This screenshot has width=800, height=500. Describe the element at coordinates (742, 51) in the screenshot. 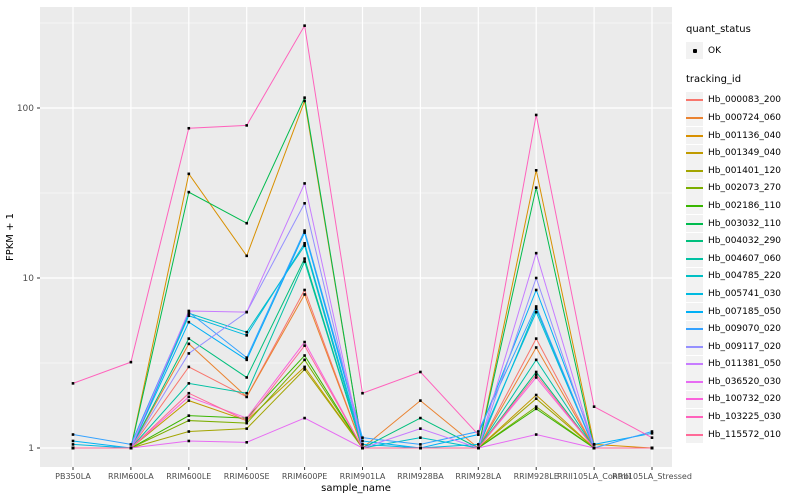

I see `legend-item-ok: OK` at that location.